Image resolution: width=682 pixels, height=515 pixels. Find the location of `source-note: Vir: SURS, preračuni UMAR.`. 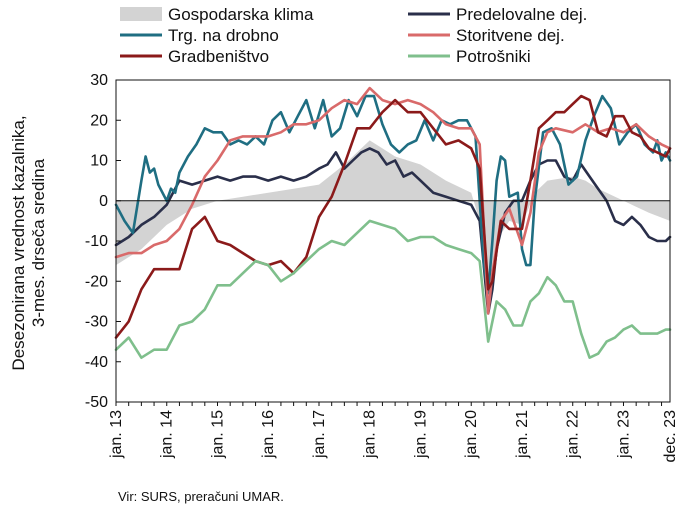

source-note: Vir: SURS, preračuni UMAR. is located at coordinates (201, 496).